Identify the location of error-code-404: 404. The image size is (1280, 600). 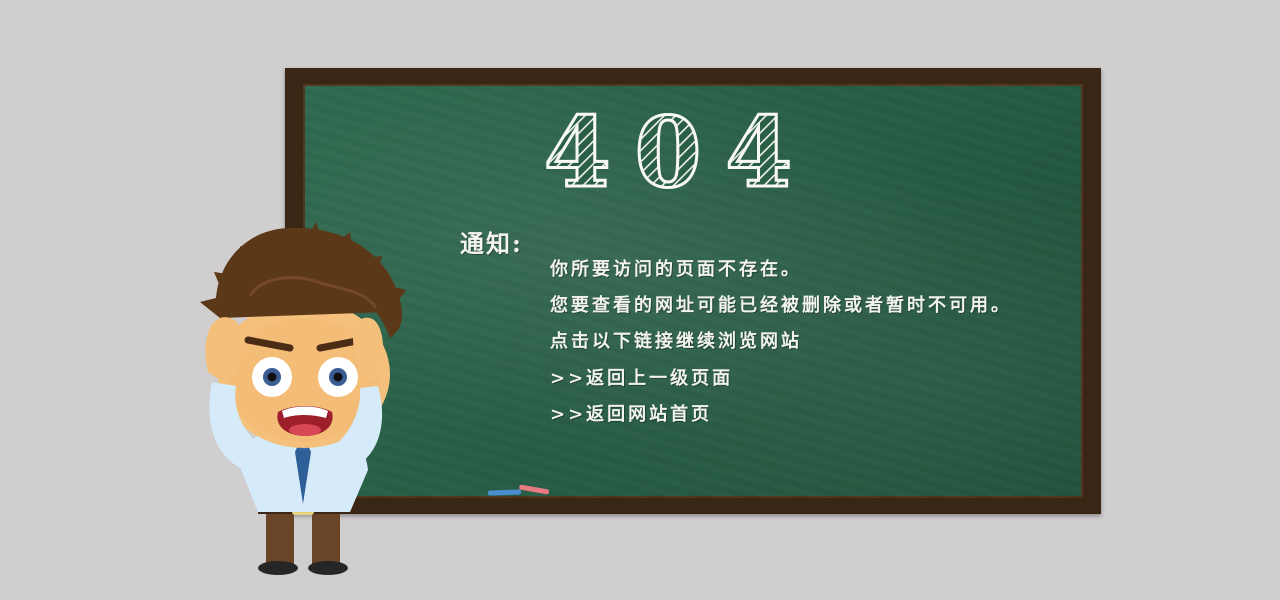
(680, 148).